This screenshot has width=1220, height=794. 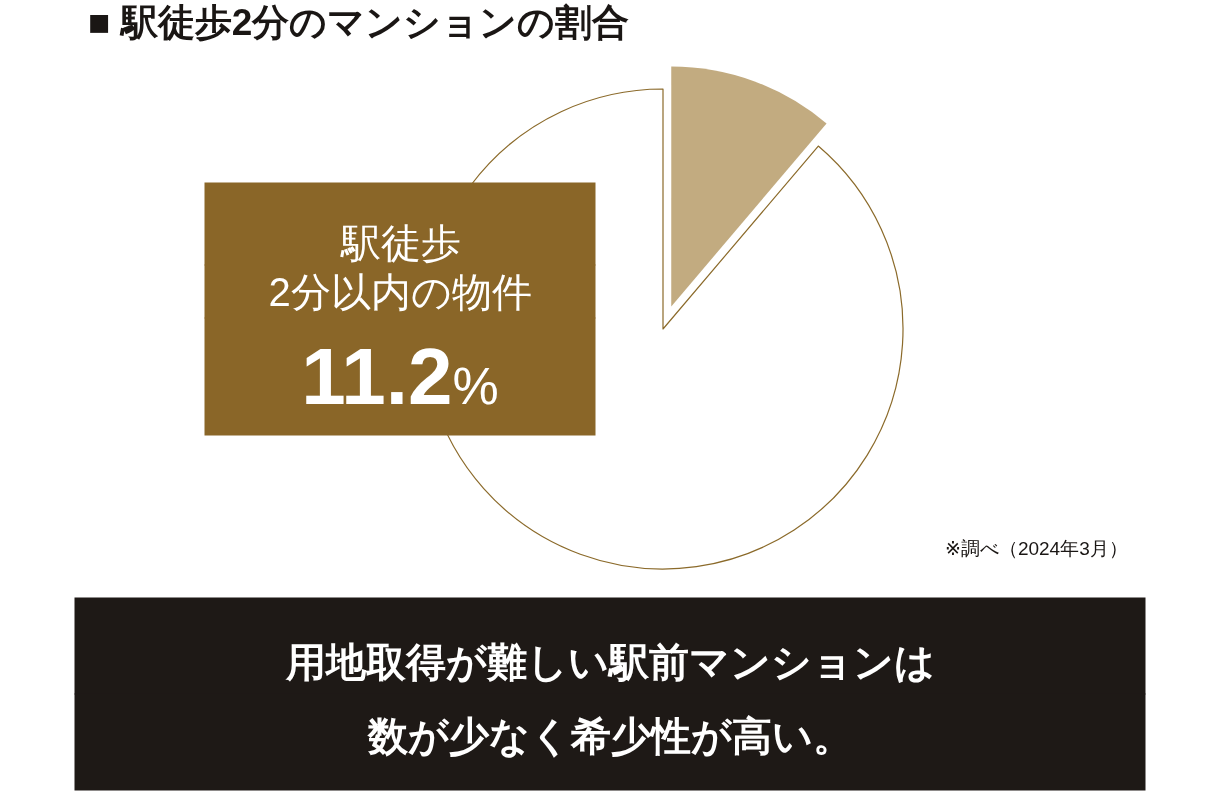 What do you see at coordinates (400, 243) in the screenshot?
I see `text: 駅徒歩` at bounding box center [400, 243].